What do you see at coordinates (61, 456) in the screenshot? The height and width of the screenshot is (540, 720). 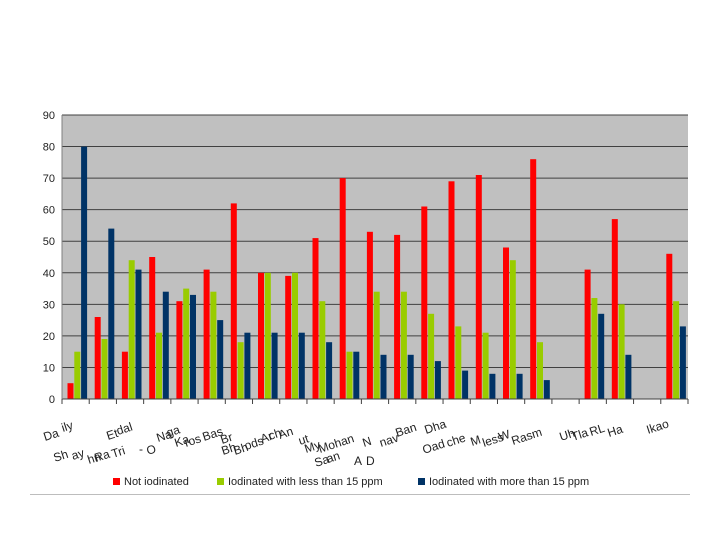 I see `x-category-label: Sh` at bounding box center [61, 456].